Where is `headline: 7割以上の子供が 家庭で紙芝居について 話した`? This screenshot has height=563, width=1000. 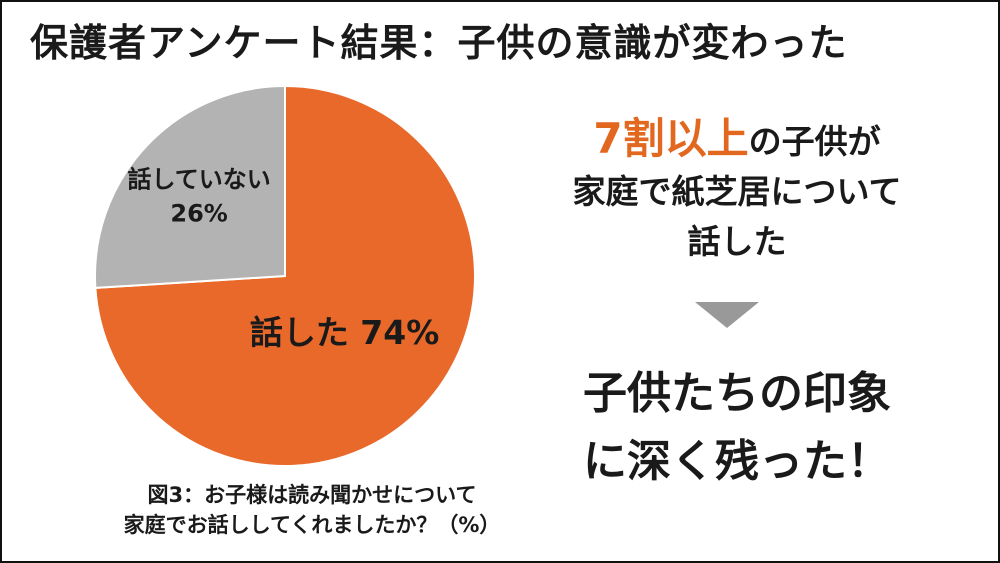
headline: 7割以上の子供が 家庭で紙芝居について 話した is located at coordinates (737, 190).